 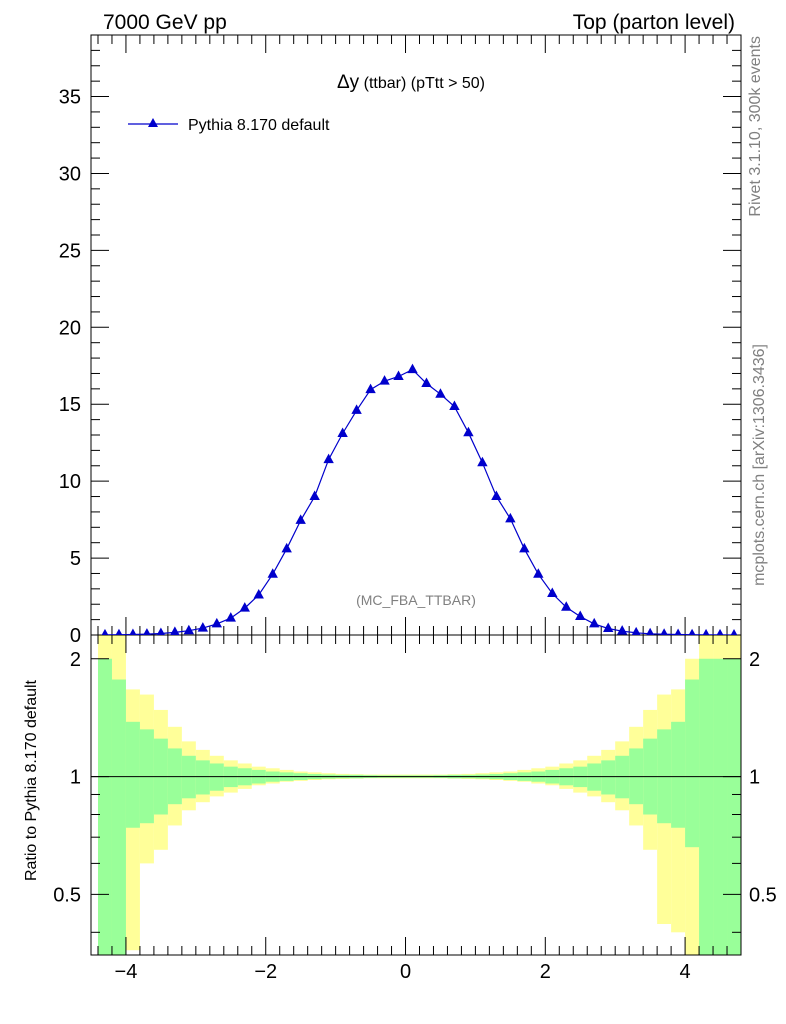 What do you see at coordinates (75, 636) in the screenshot?
I see `main-y-tick-label: 0` at bounding box center [75, 636].